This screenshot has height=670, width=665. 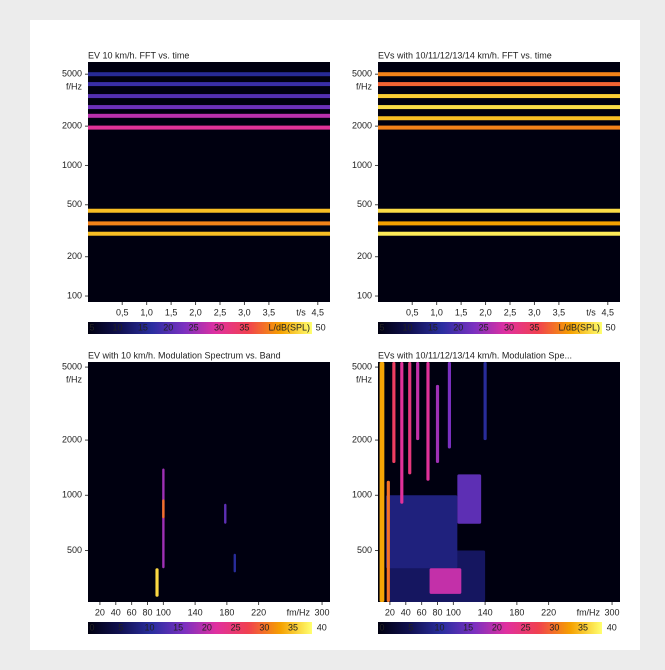 What do you see at coordinates (132, 612) in the screenshot?
I see `x-tick-label: 60` at bounding box center [132, 612].